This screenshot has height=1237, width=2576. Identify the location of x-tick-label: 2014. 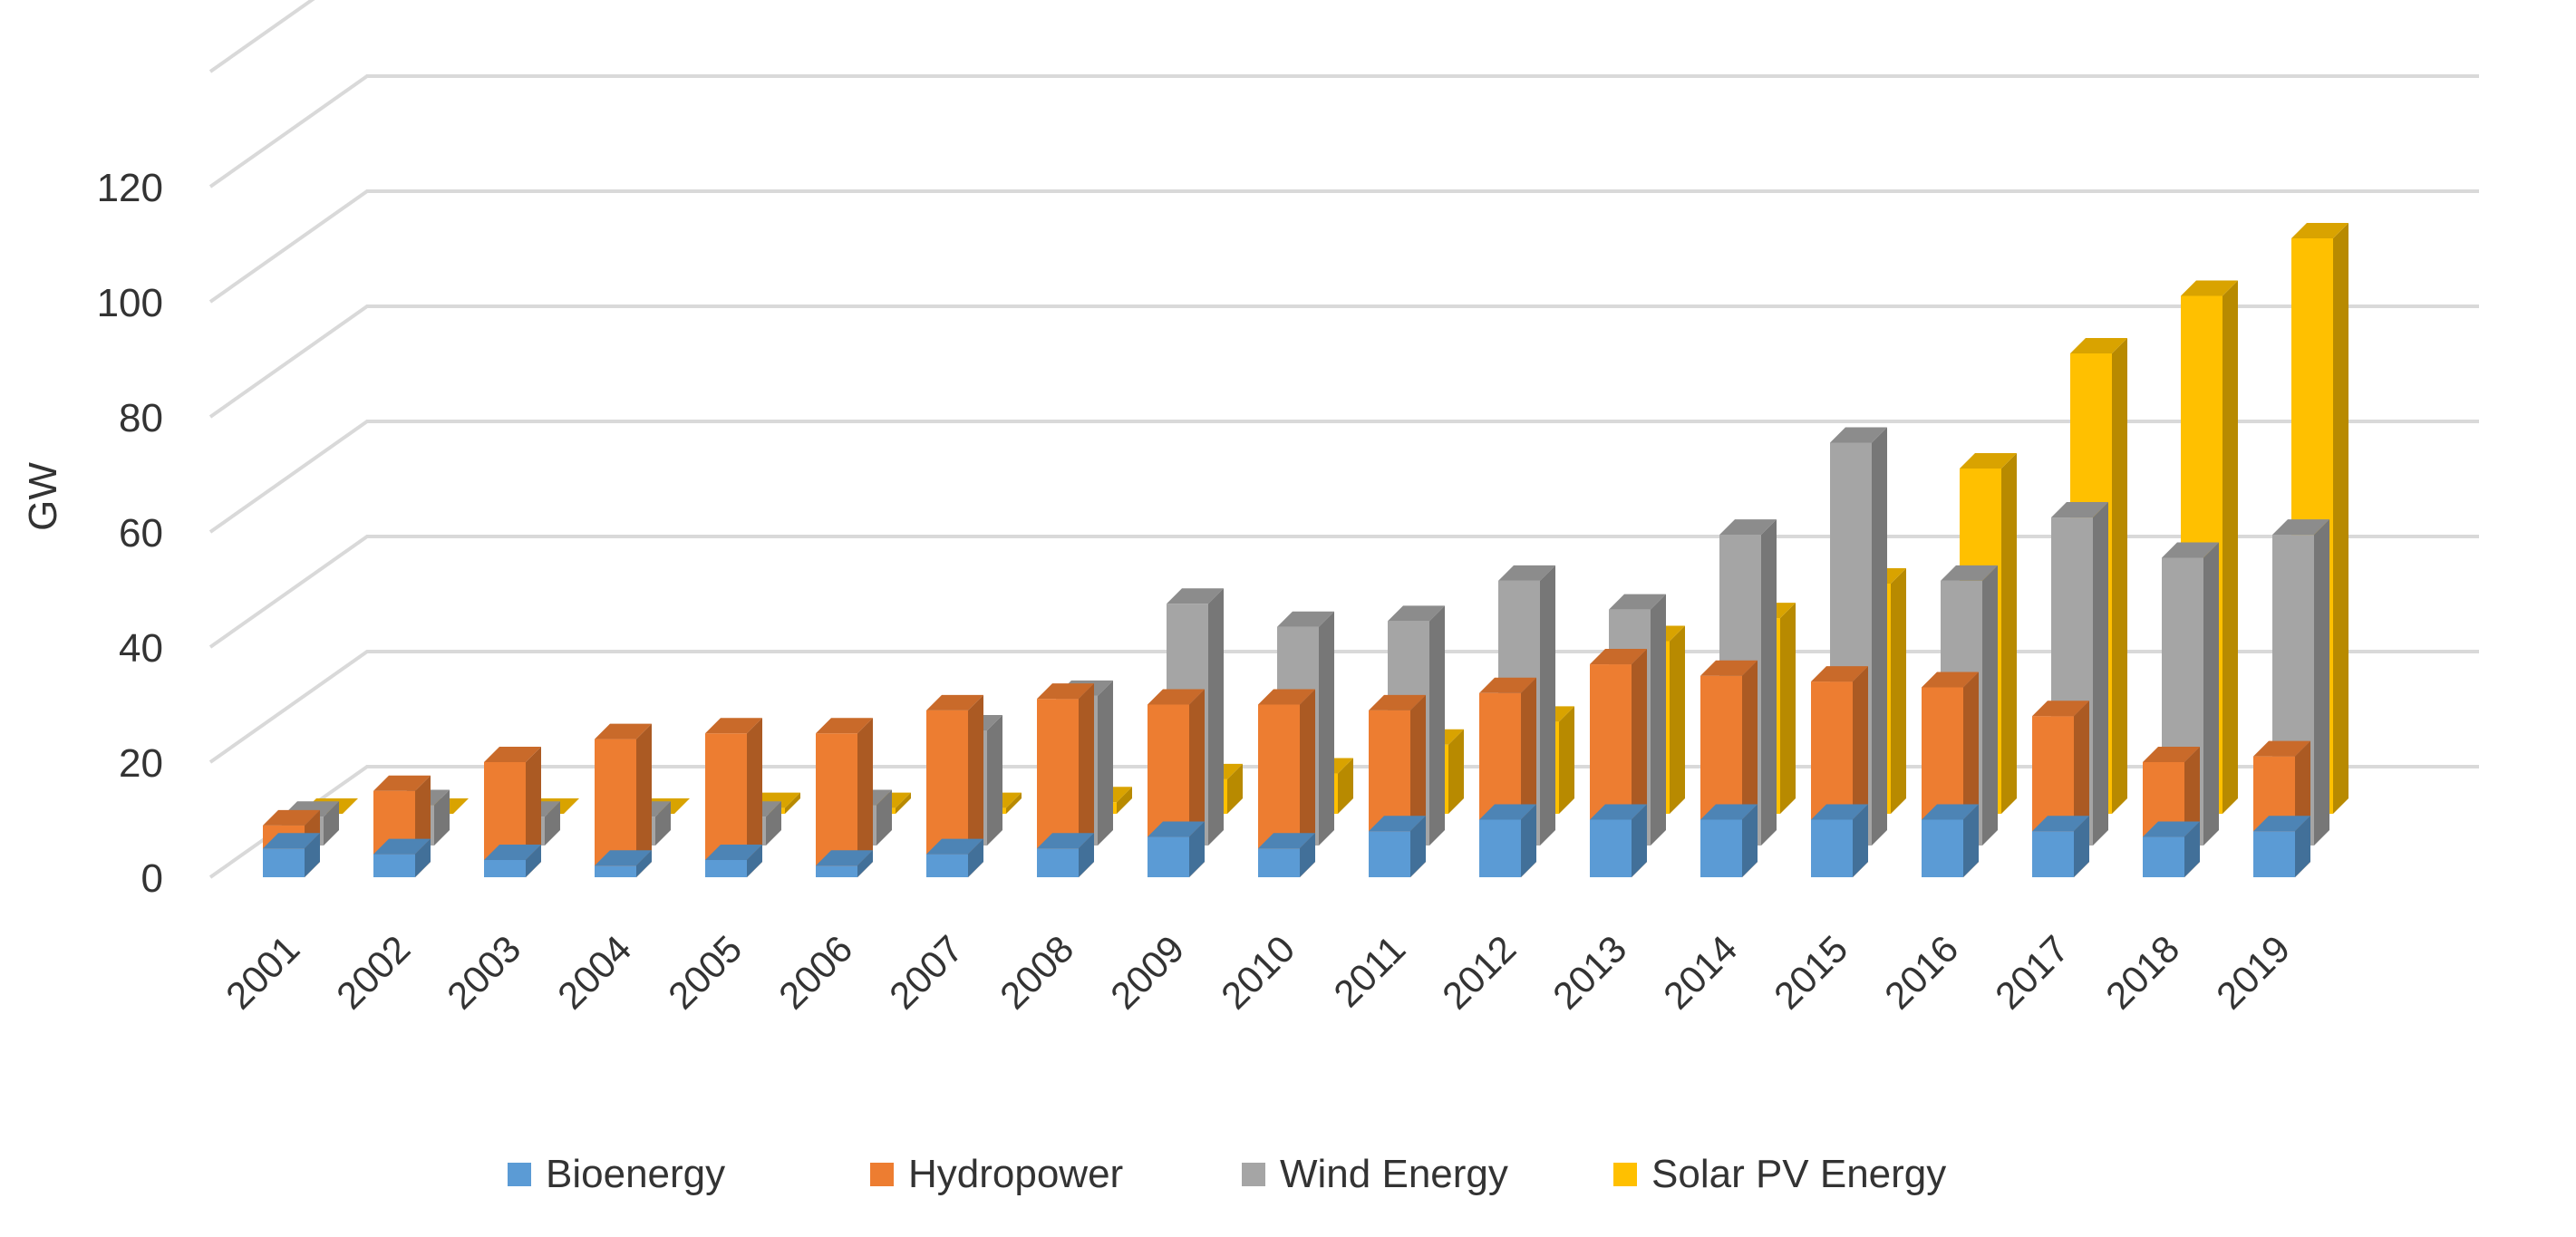
(1700, 972).